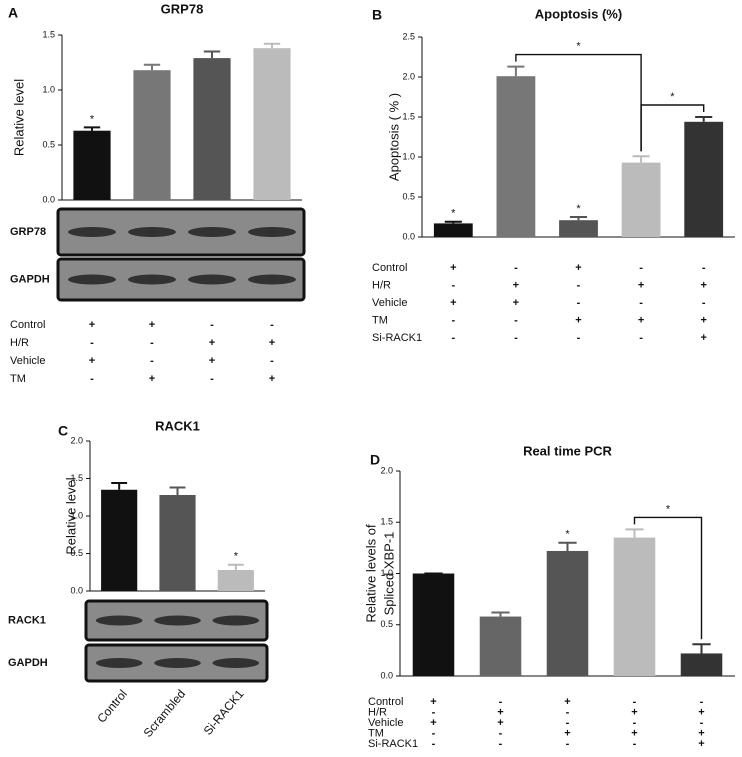  What do you see at coordinates (28, 663) in the screenshot?
I see `blot-label: GAPDH` at bounding box center [28, 663].